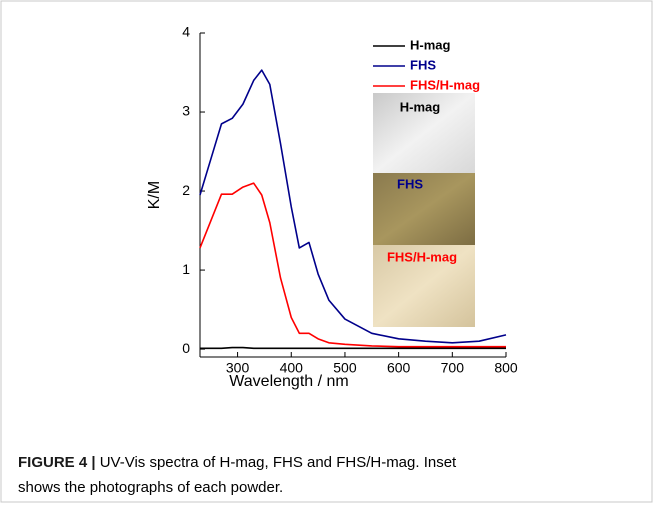  Describe the element at coordinates (424, 209) in the screenshot. I see `photo-fhs` at that location.